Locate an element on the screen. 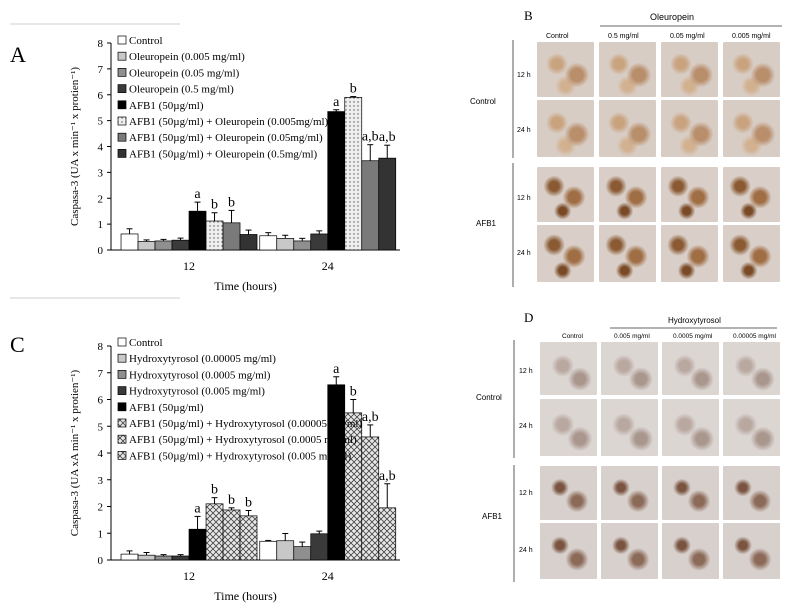 The image size is (800, 604). panel-letter-d: D is located at coordinates (528, 317).